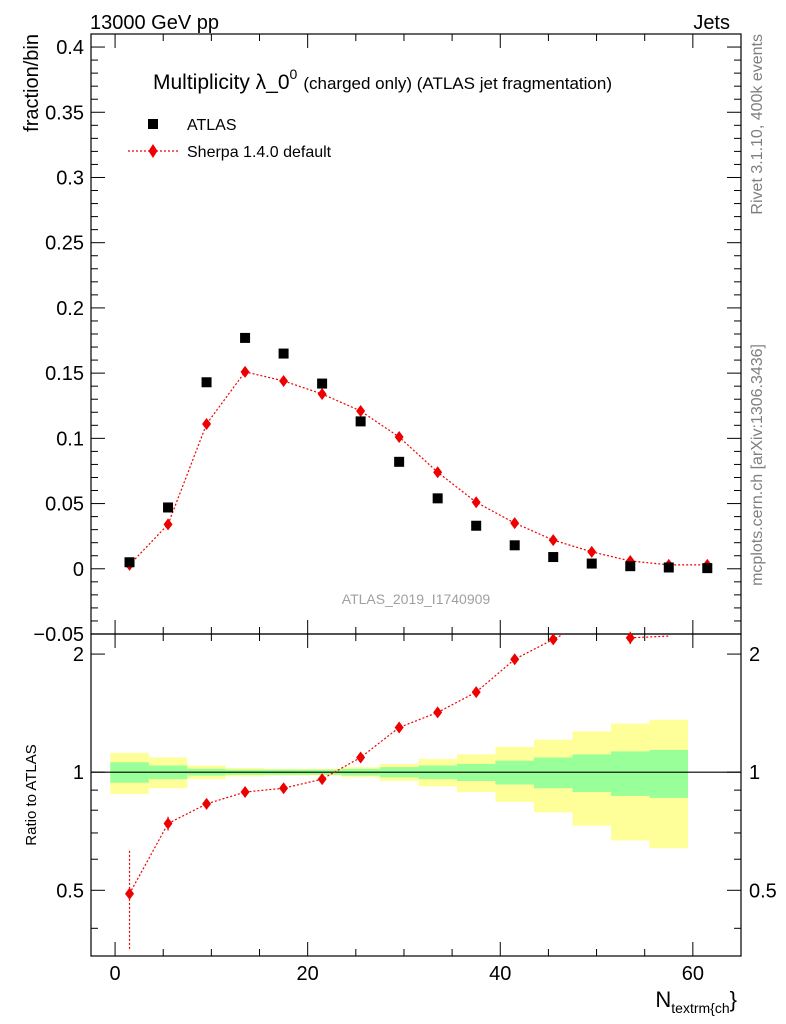 Image resolution: width=786 pixels, height=1024 pixels. I want to click on main-y-tick-label: 0.4, so click(70, 48).